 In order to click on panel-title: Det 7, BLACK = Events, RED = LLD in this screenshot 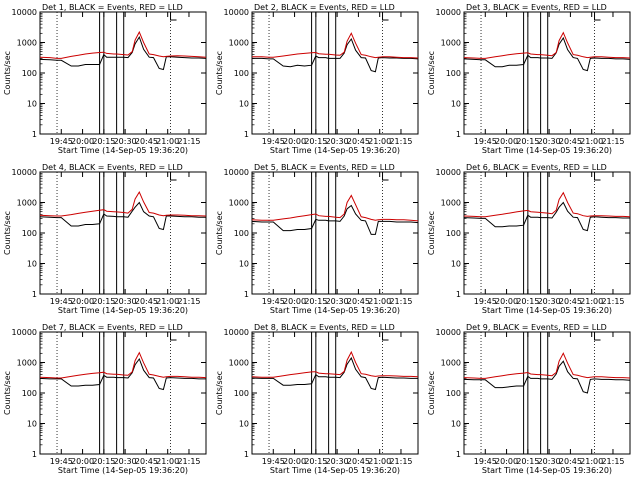, I will do `click(112, 327)`.